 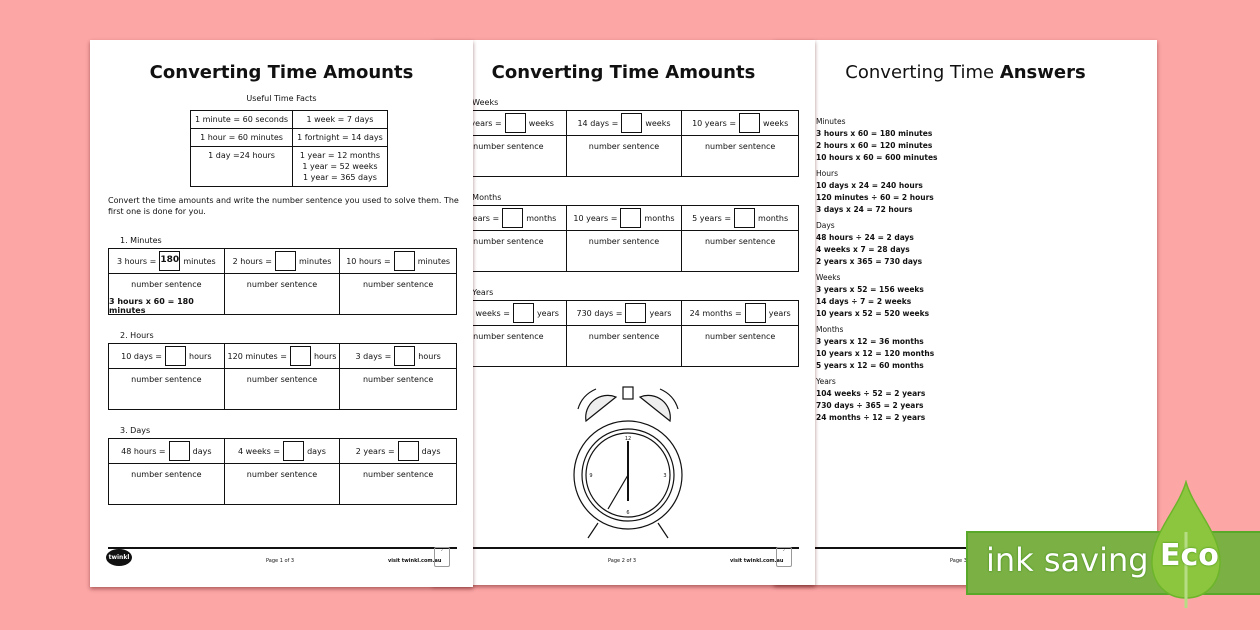 What do you see at coordinates (119, 557) in the screenshot?
I see `twinkl-logo: twinkl` at bounding box center [119, 557].